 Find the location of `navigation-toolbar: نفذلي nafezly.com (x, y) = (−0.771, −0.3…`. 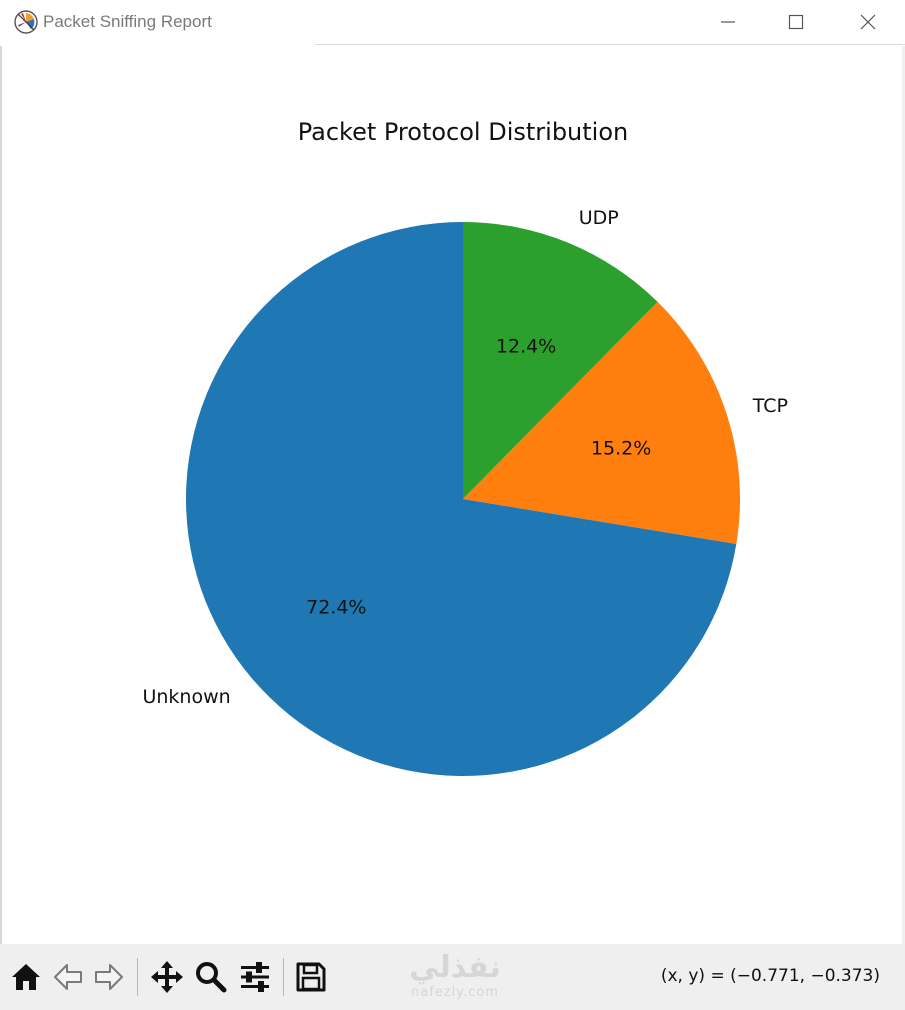

navigation-toolbar: نفذلي nafezly.com (x, y) = (−0.771, −0.3… is located at coordinates (452, 977).